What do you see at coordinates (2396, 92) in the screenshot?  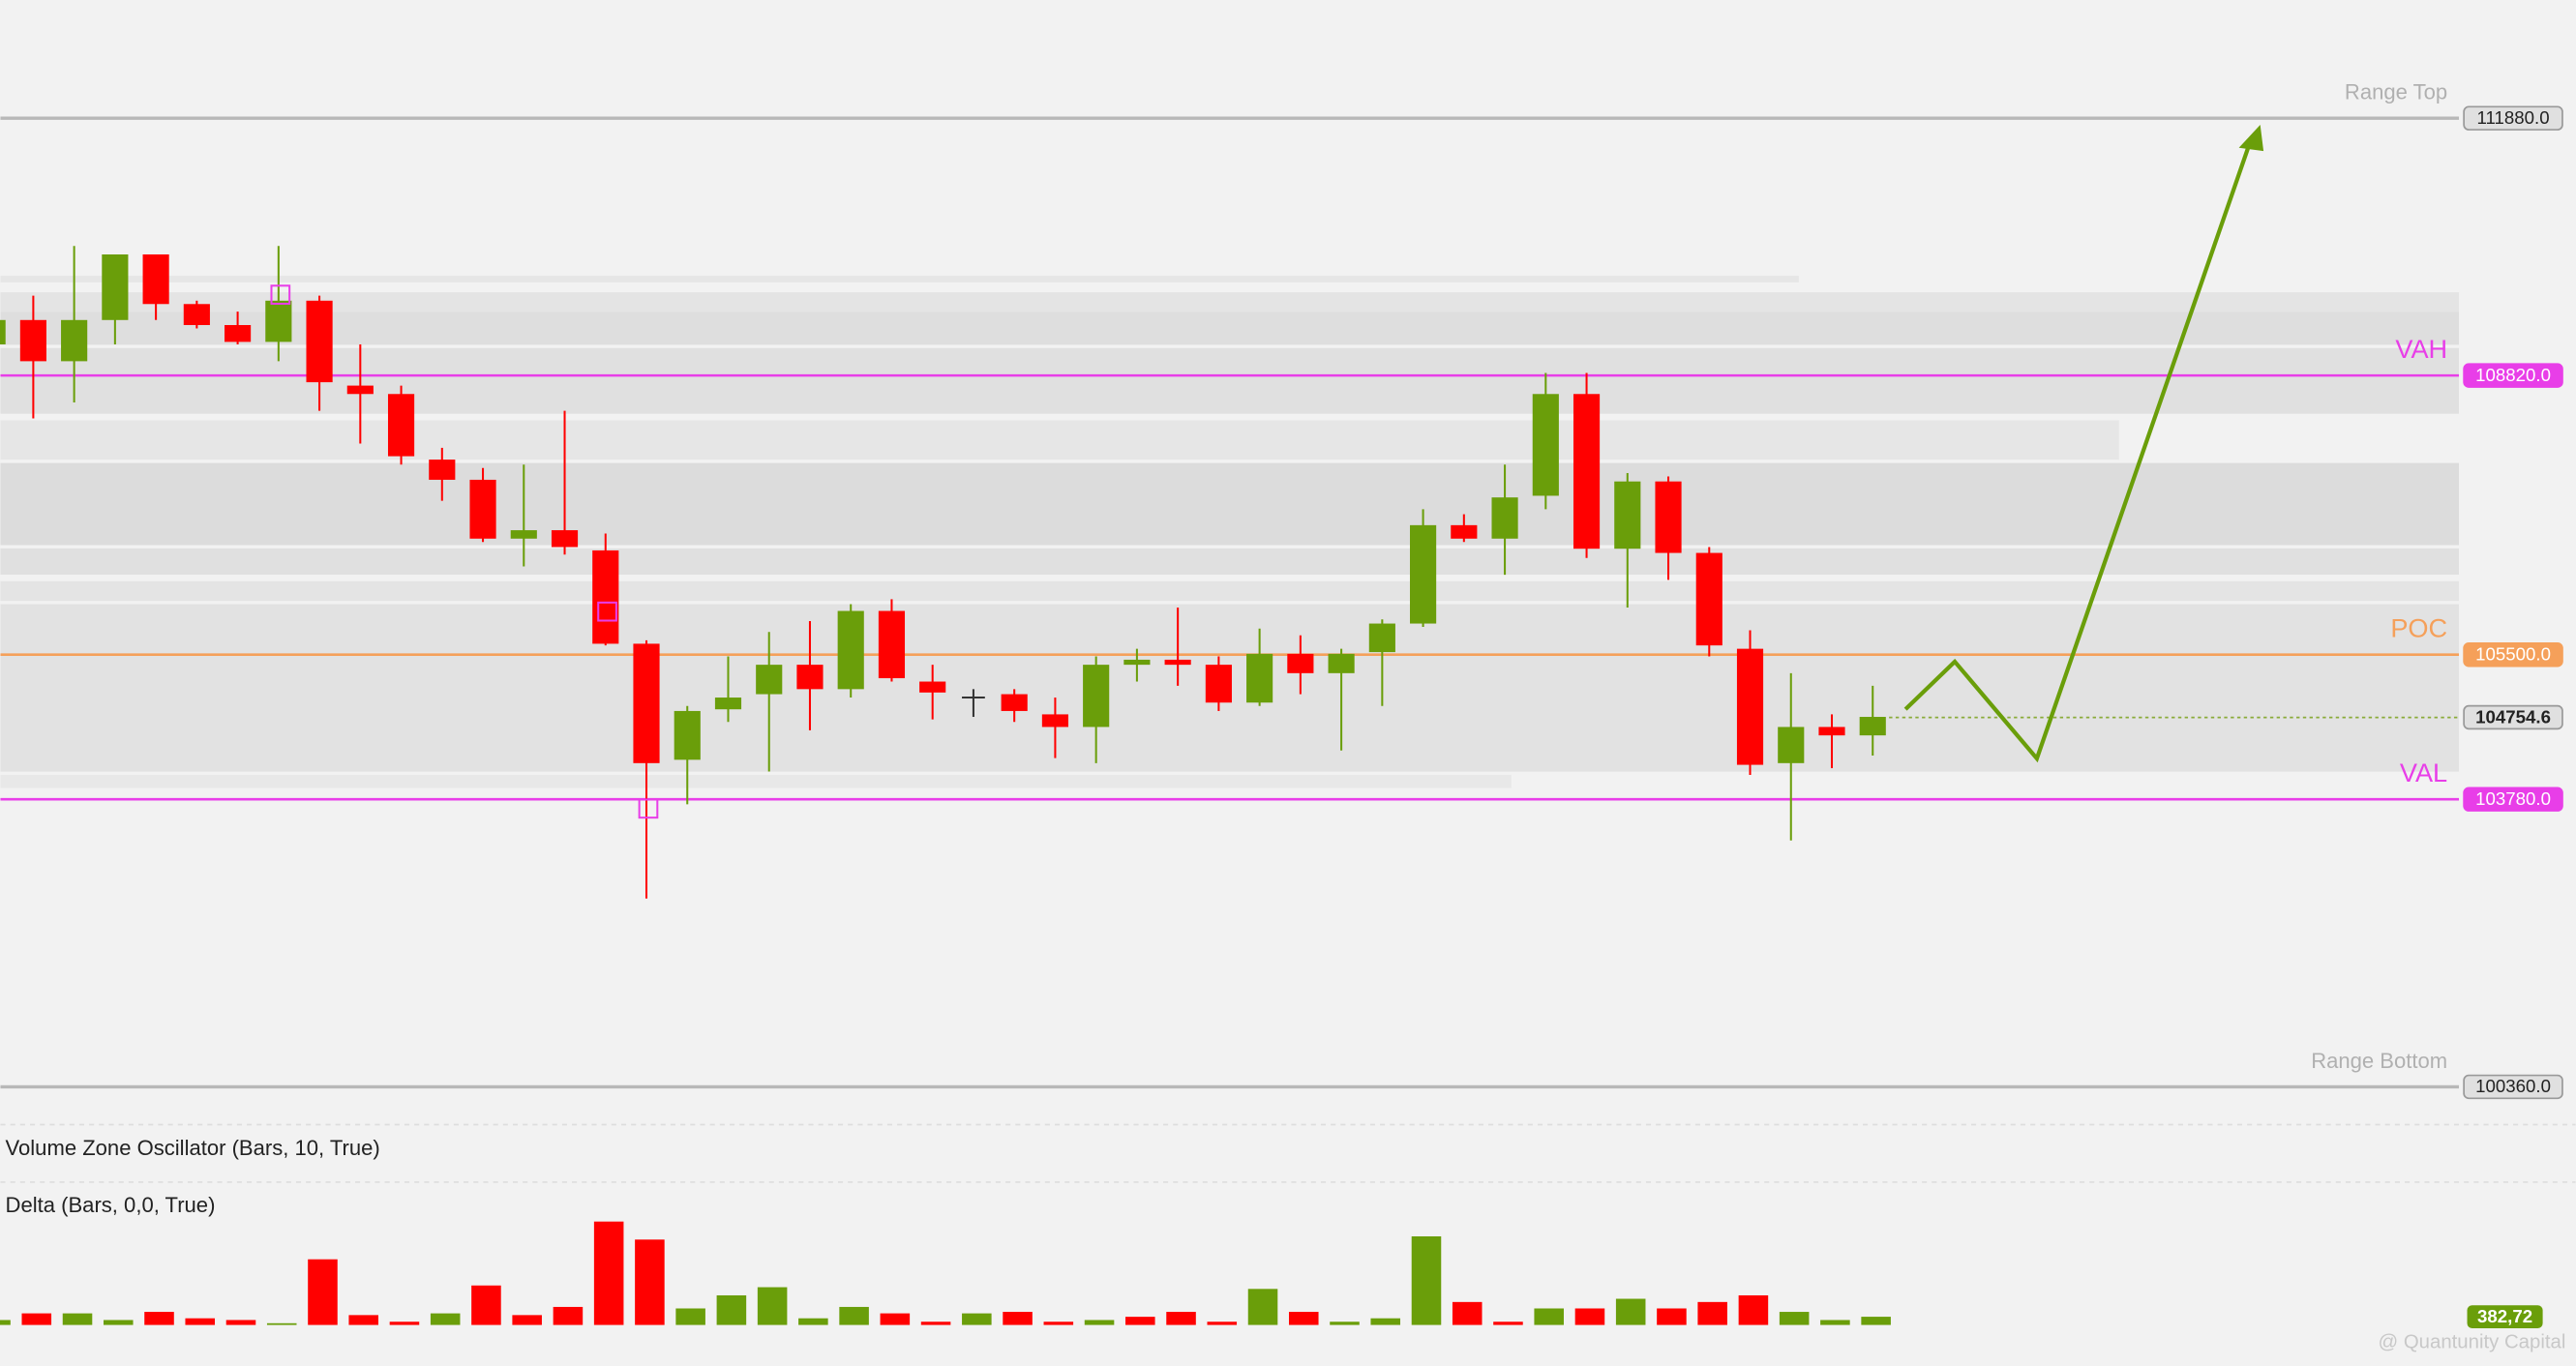 I see `level-name: Range Top` at bounding box center [2396, 92].